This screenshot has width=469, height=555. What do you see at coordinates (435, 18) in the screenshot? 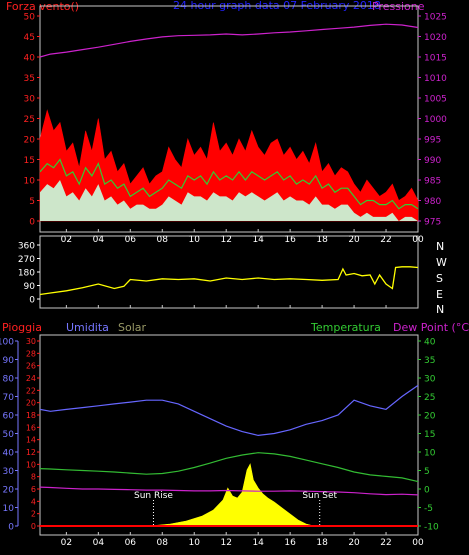
I see `pressure-tick-label: 1025` at bounding box center [435, 18].